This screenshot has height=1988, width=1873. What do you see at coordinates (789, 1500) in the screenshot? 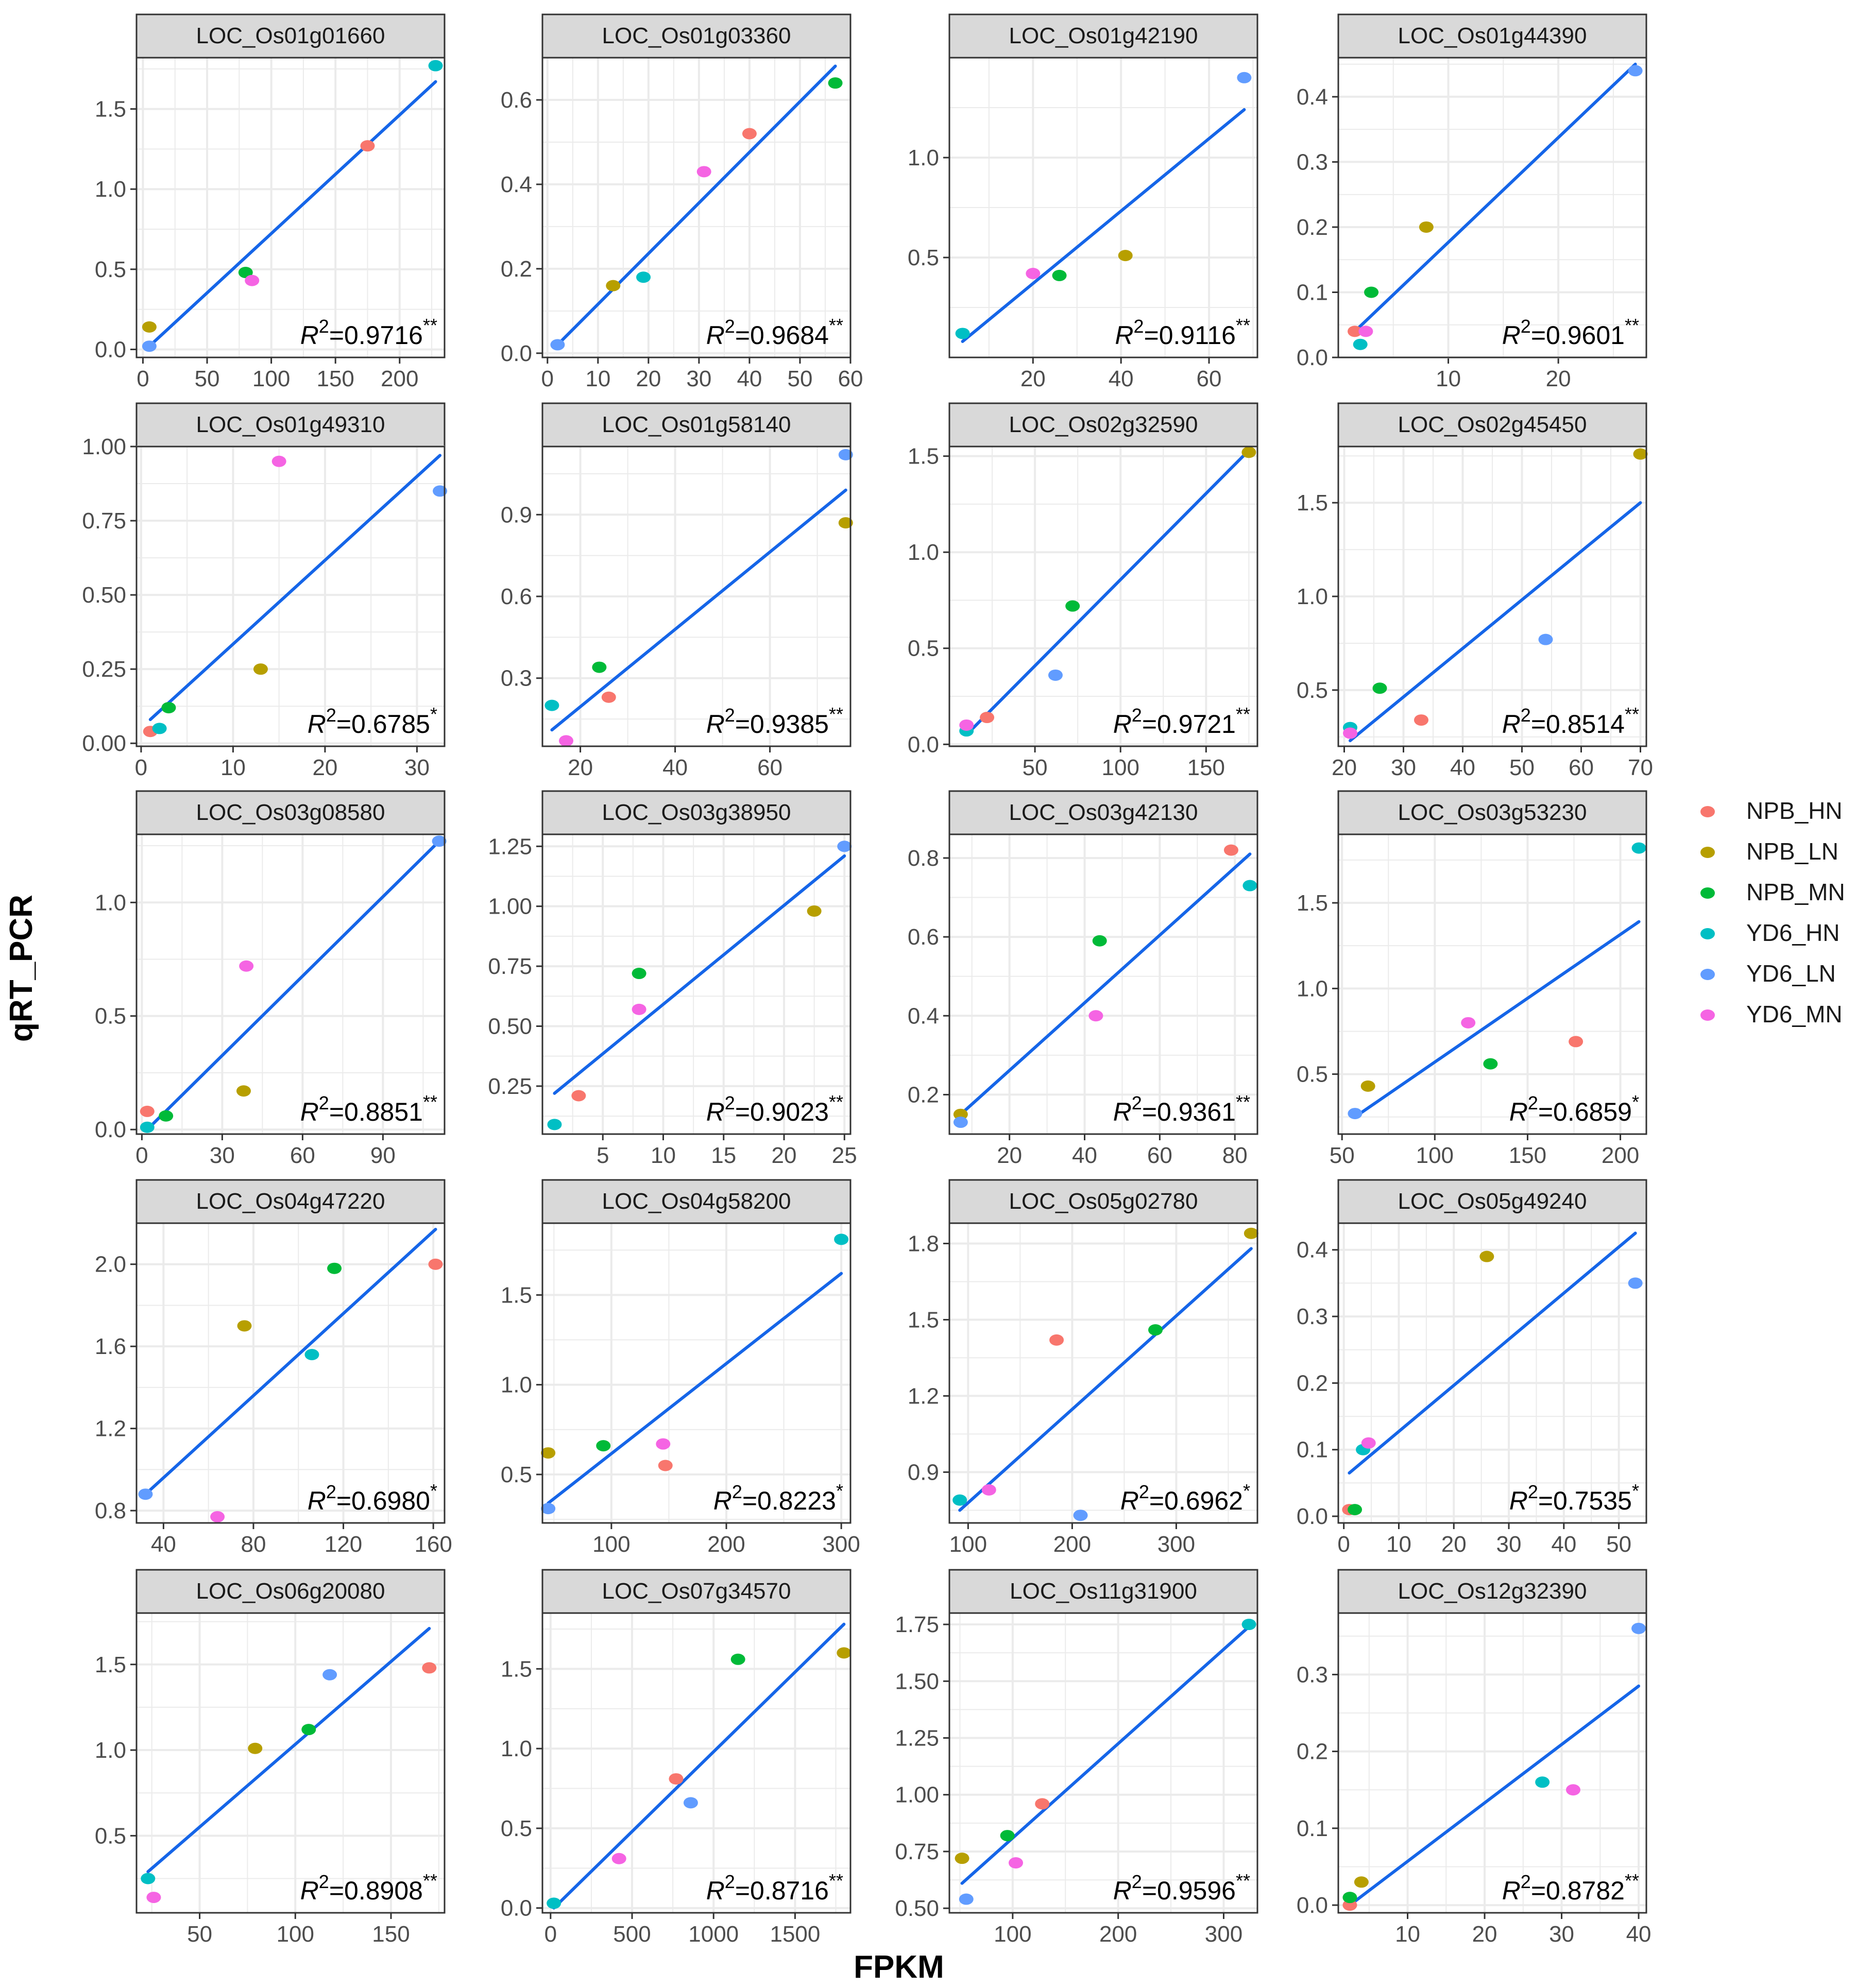
I see `r-squared-value: =0.8223` at bounding box center [789, 1500].